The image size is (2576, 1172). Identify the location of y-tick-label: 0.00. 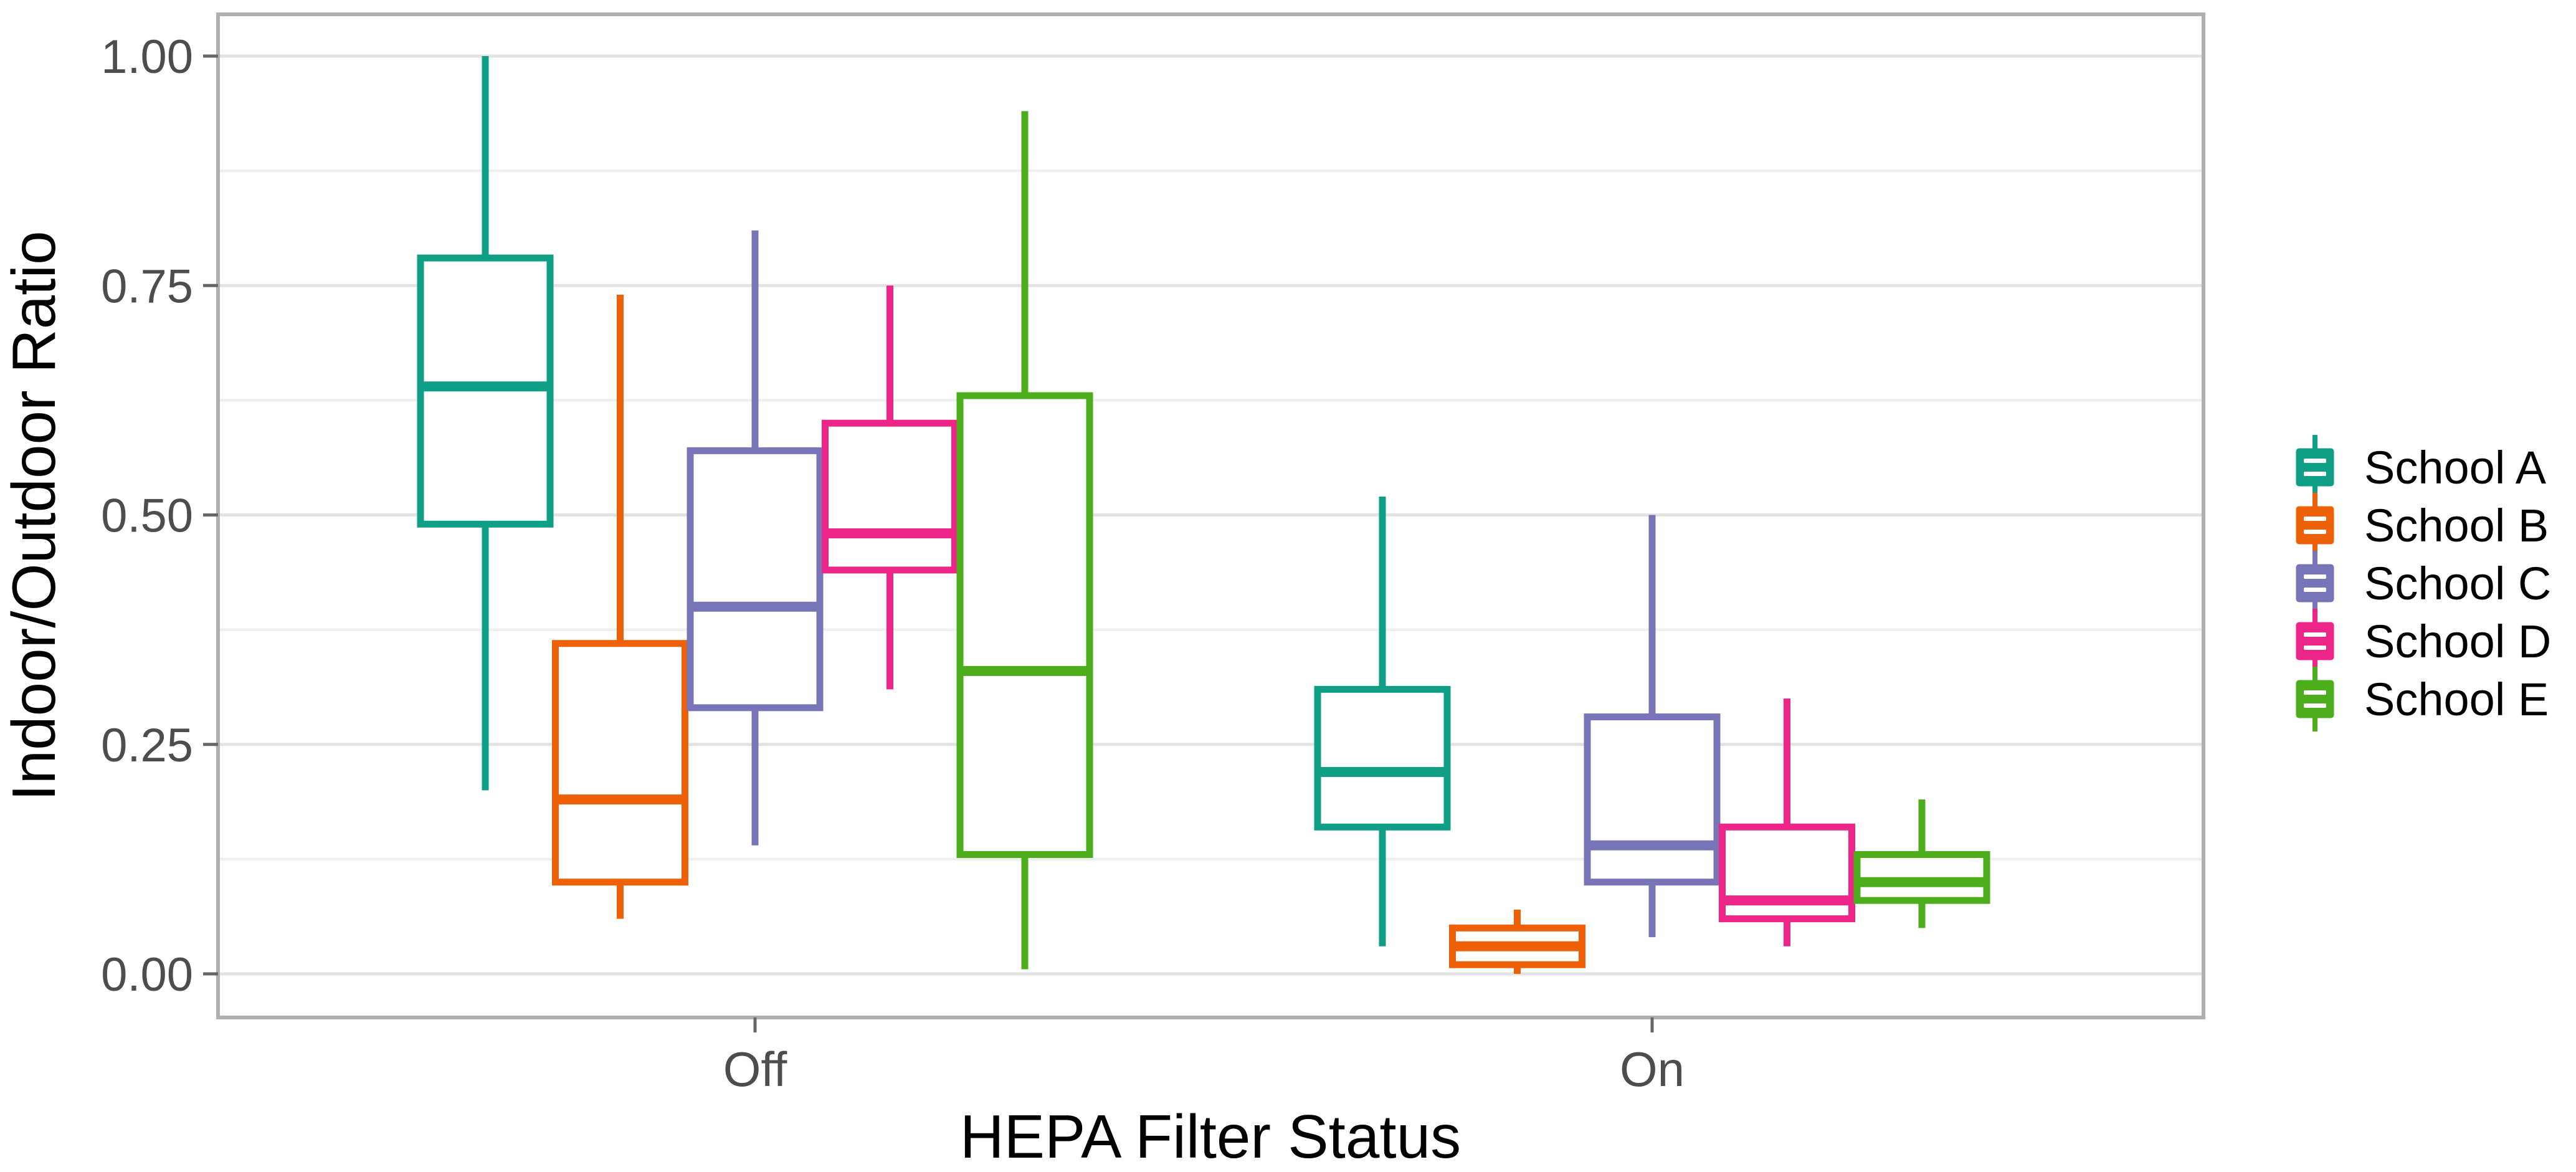
(147, 974).